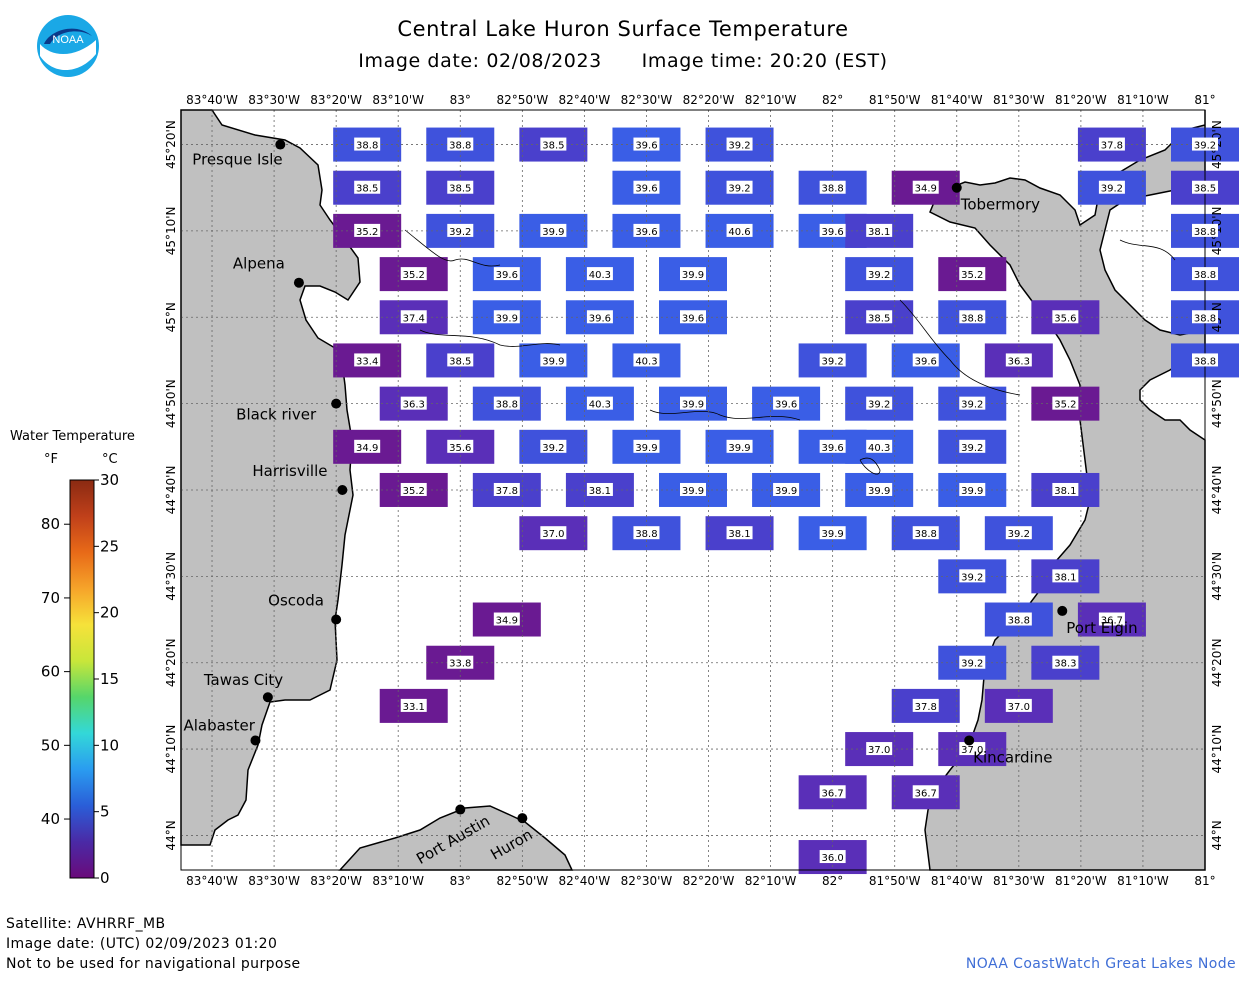 The image size is (1246, 981). Describe the element at coordinates (1112, 621) in the screenshot. I see `temperature-value: 36.7` at that location.